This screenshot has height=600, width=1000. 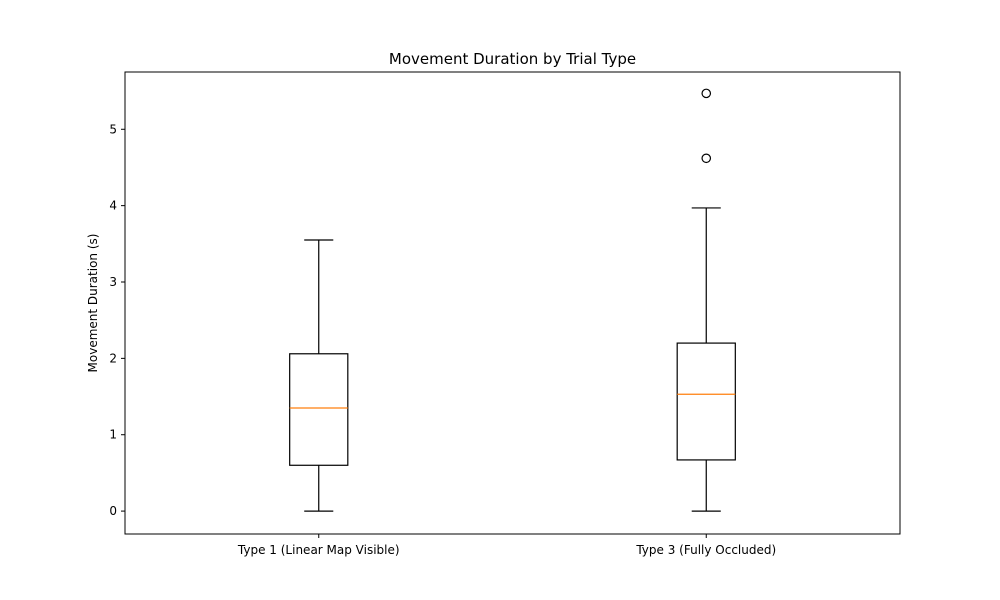 I want to click on y-tick-label: 2, so click(x=113, y=358).